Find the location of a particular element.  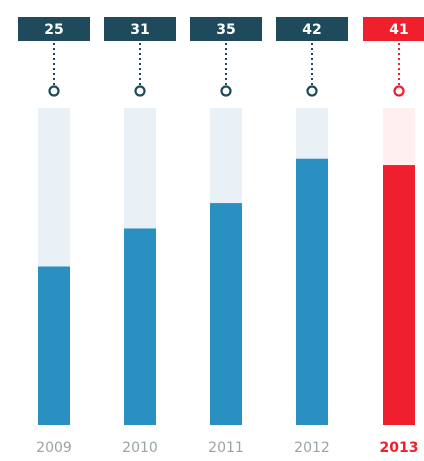

value-label-2012: 42 is located at coordinates (311, 30).